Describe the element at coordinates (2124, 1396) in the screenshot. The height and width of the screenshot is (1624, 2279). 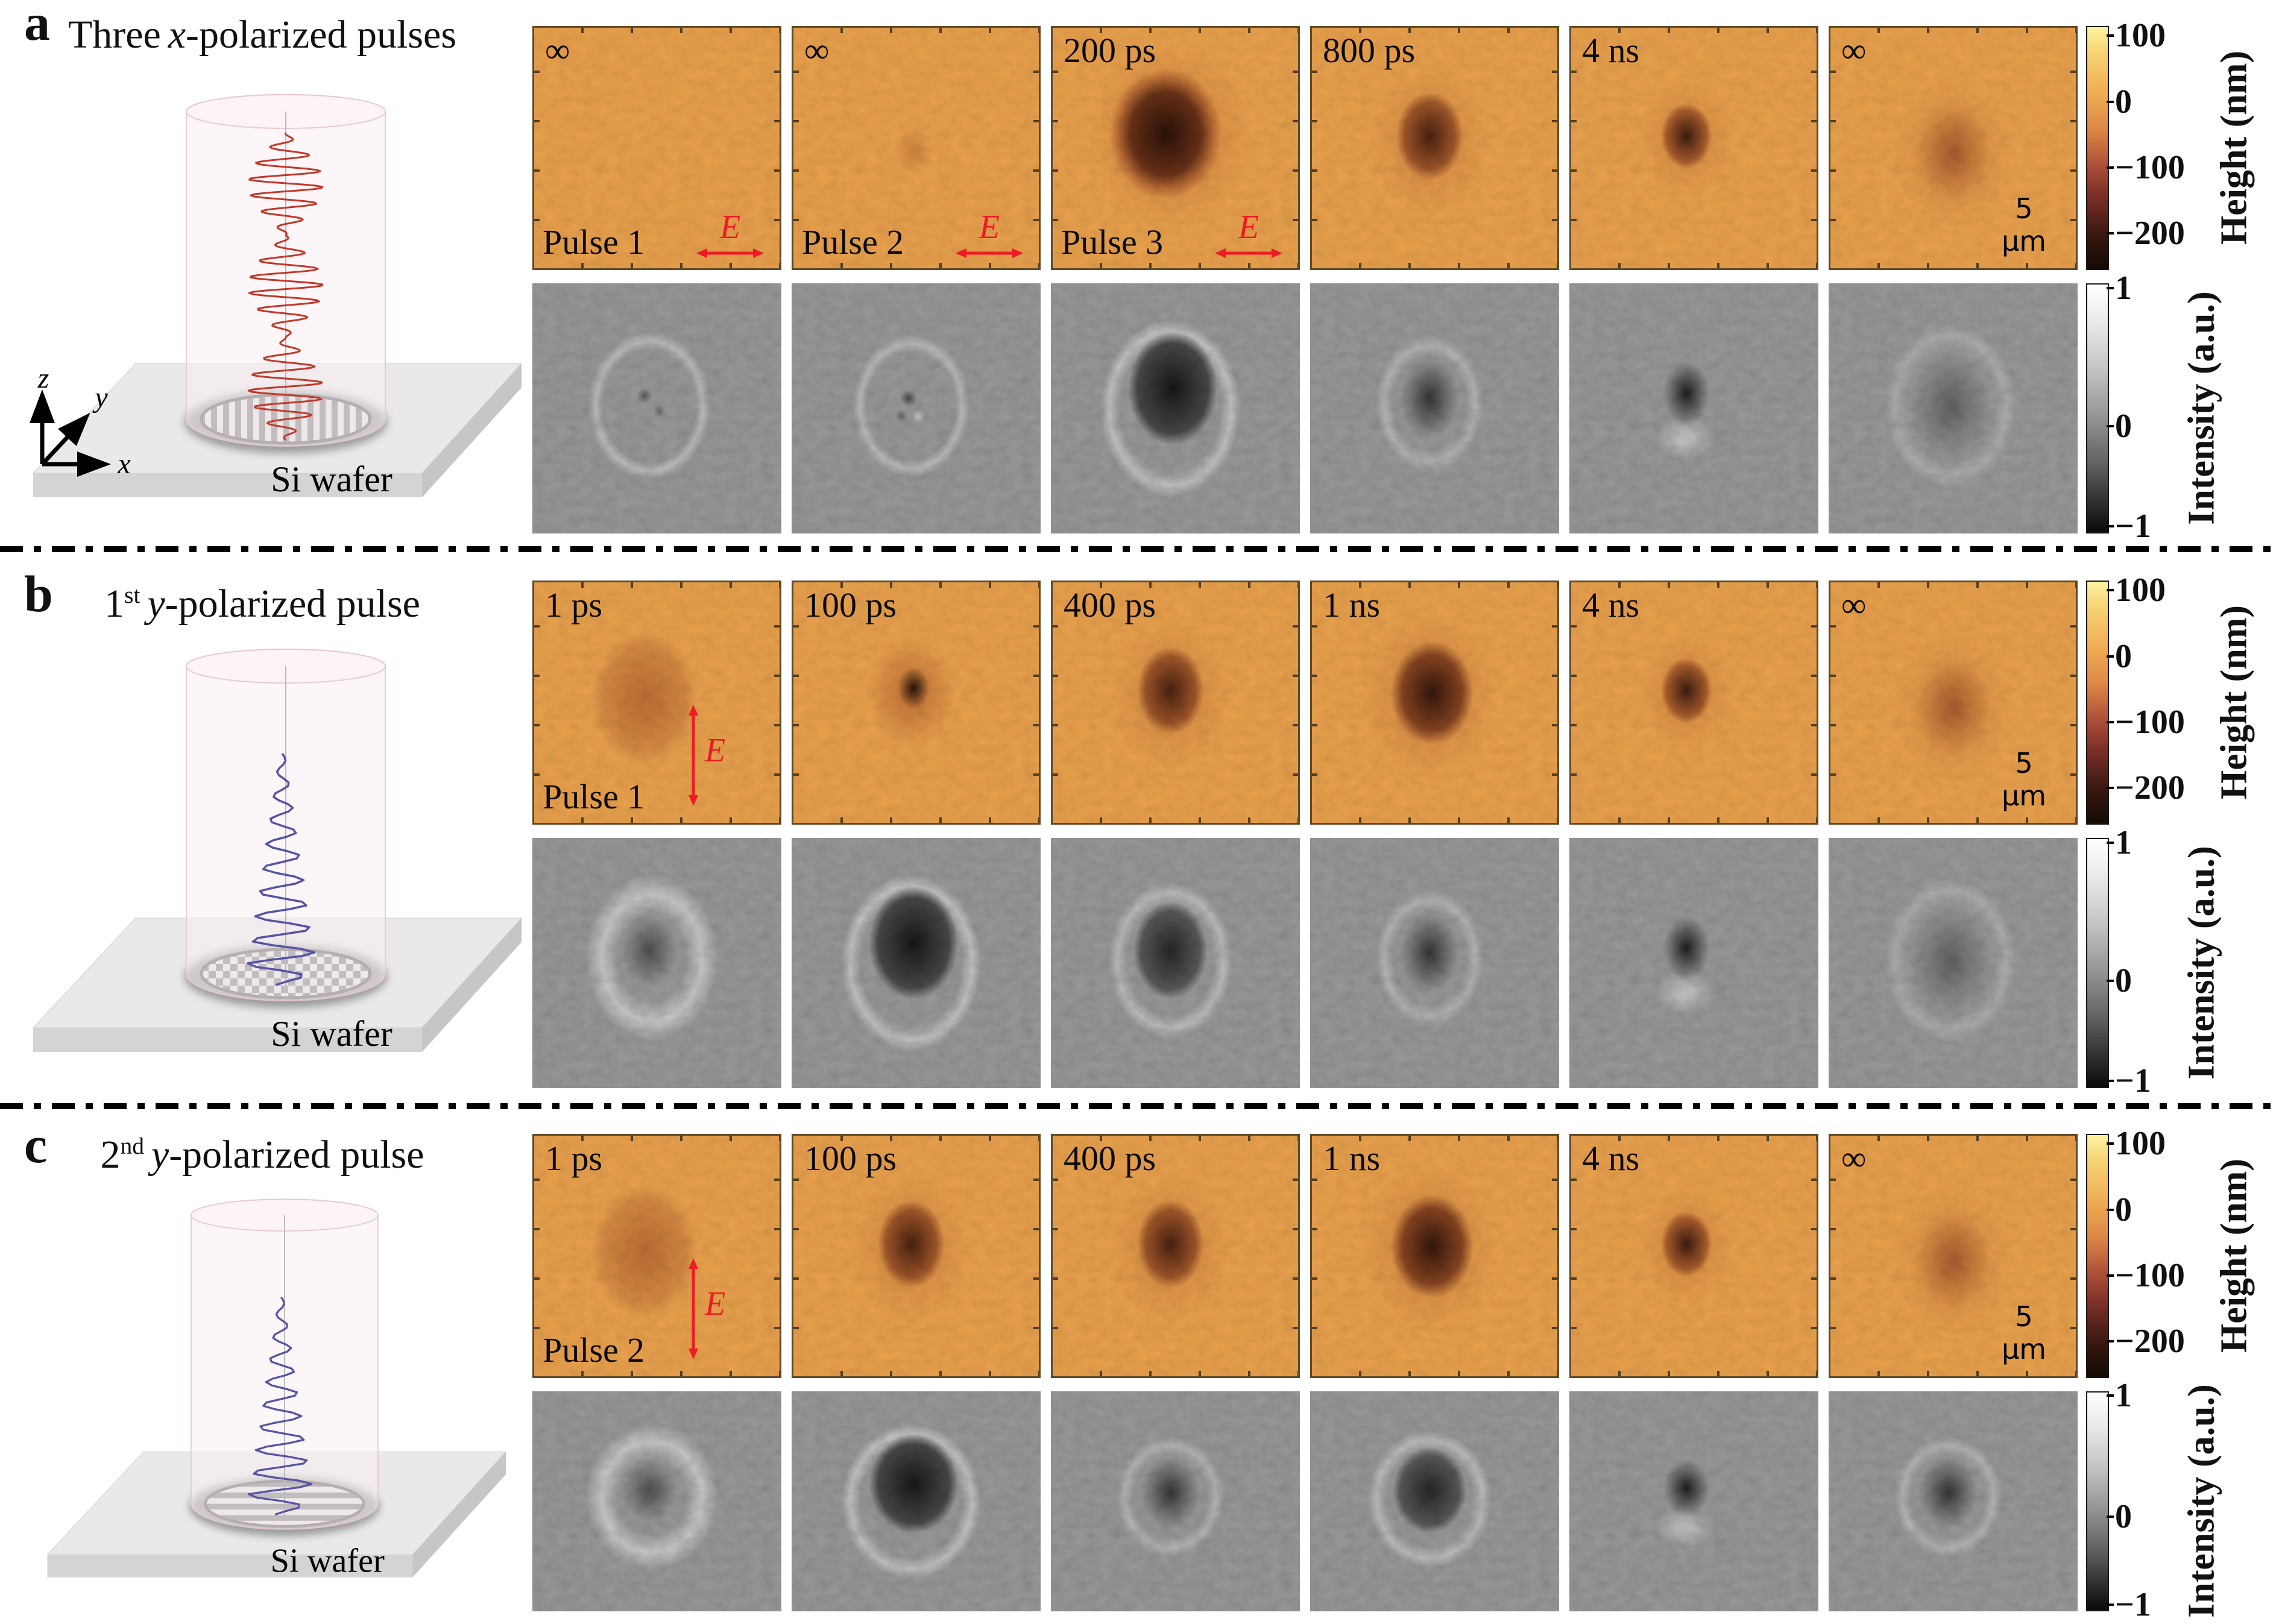
I see `colorbar-tick: 1` at that location.